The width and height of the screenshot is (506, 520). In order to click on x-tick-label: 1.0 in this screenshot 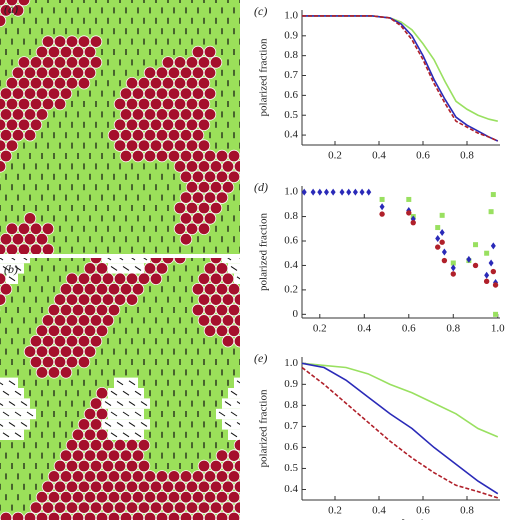, I will do `click(498, 329)`.